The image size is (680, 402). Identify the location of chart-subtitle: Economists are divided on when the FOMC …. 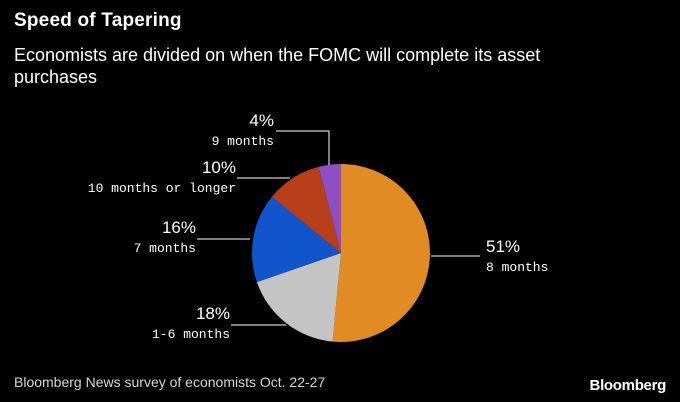
(277, 66).